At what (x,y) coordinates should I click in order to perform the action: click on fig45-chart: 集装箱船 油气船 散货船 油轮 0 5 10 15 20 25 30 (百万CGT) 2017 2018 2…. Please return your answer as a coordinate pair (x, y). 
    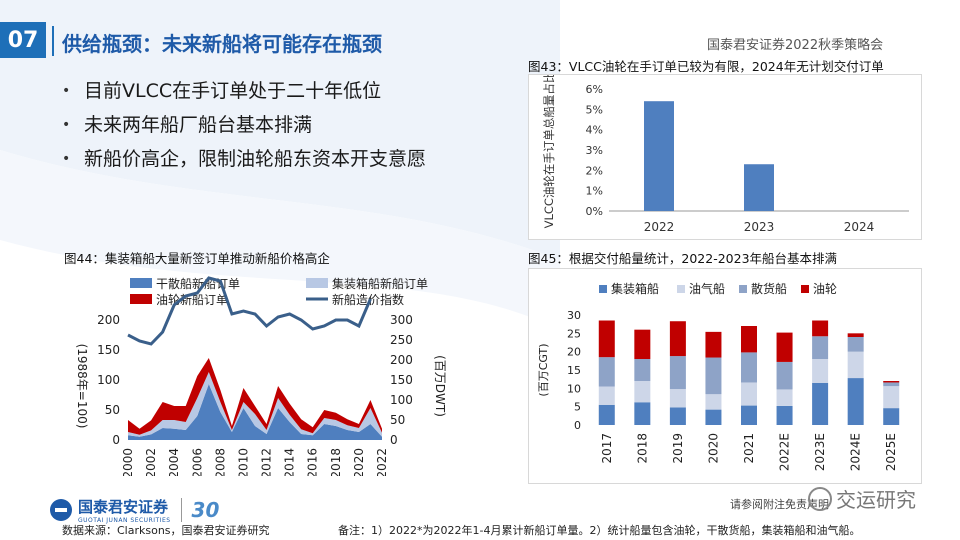
    Looking at the image, I should click on (718, 376).